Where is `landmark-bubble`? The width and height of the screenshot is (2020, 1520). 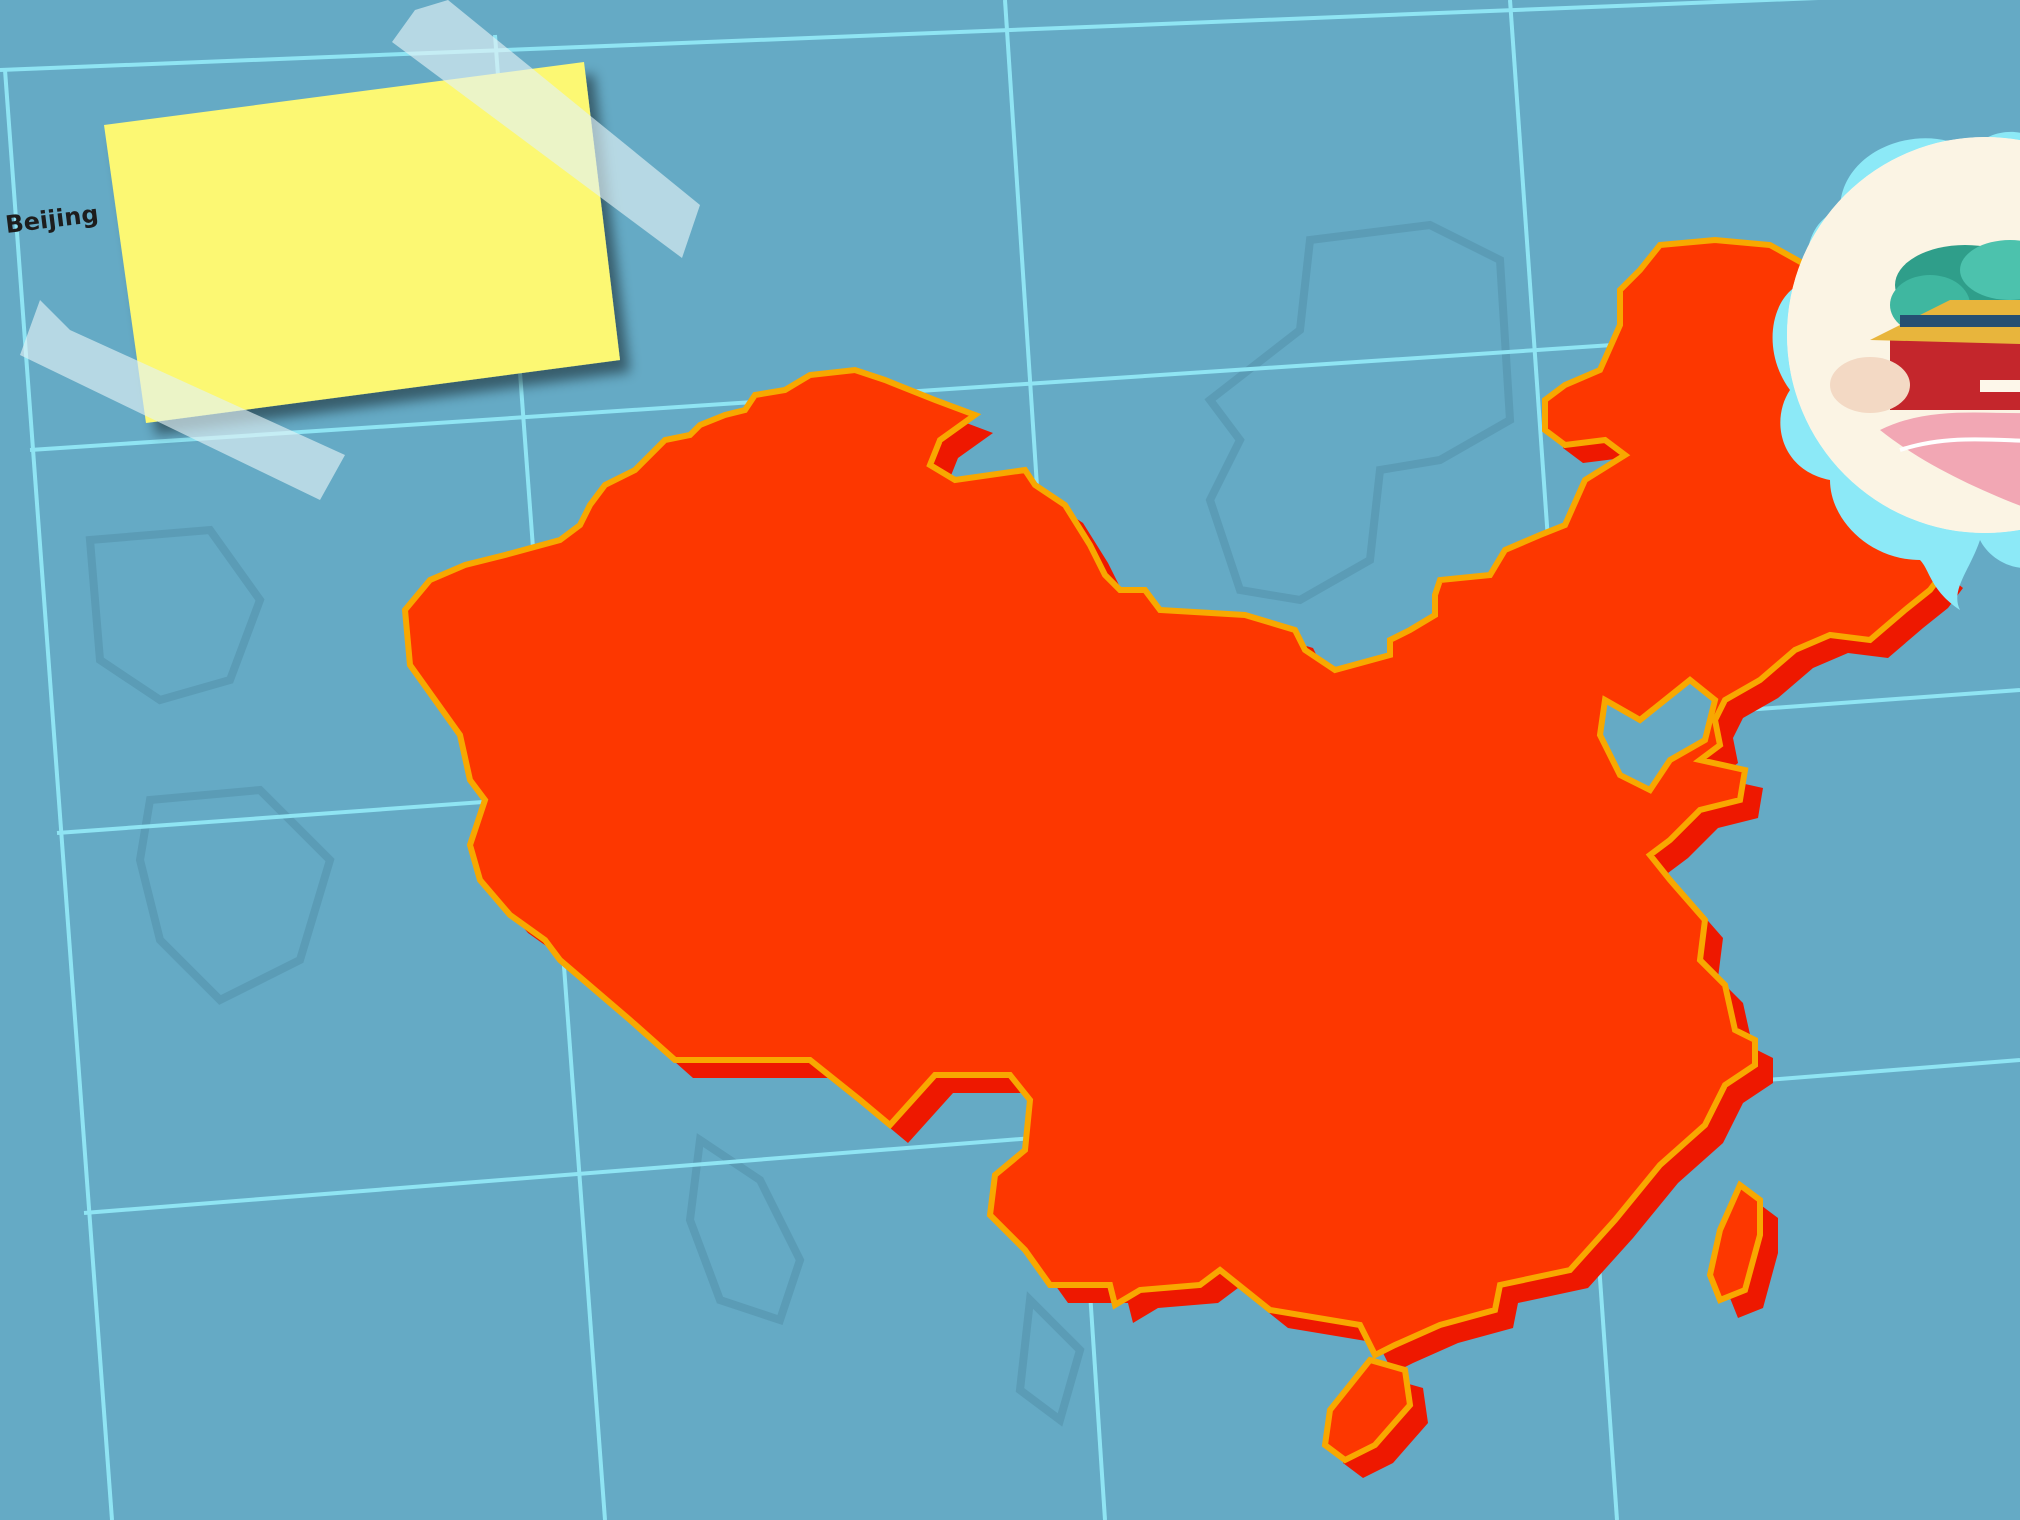 landmark-bubble is located at coordinates (1896, 371).